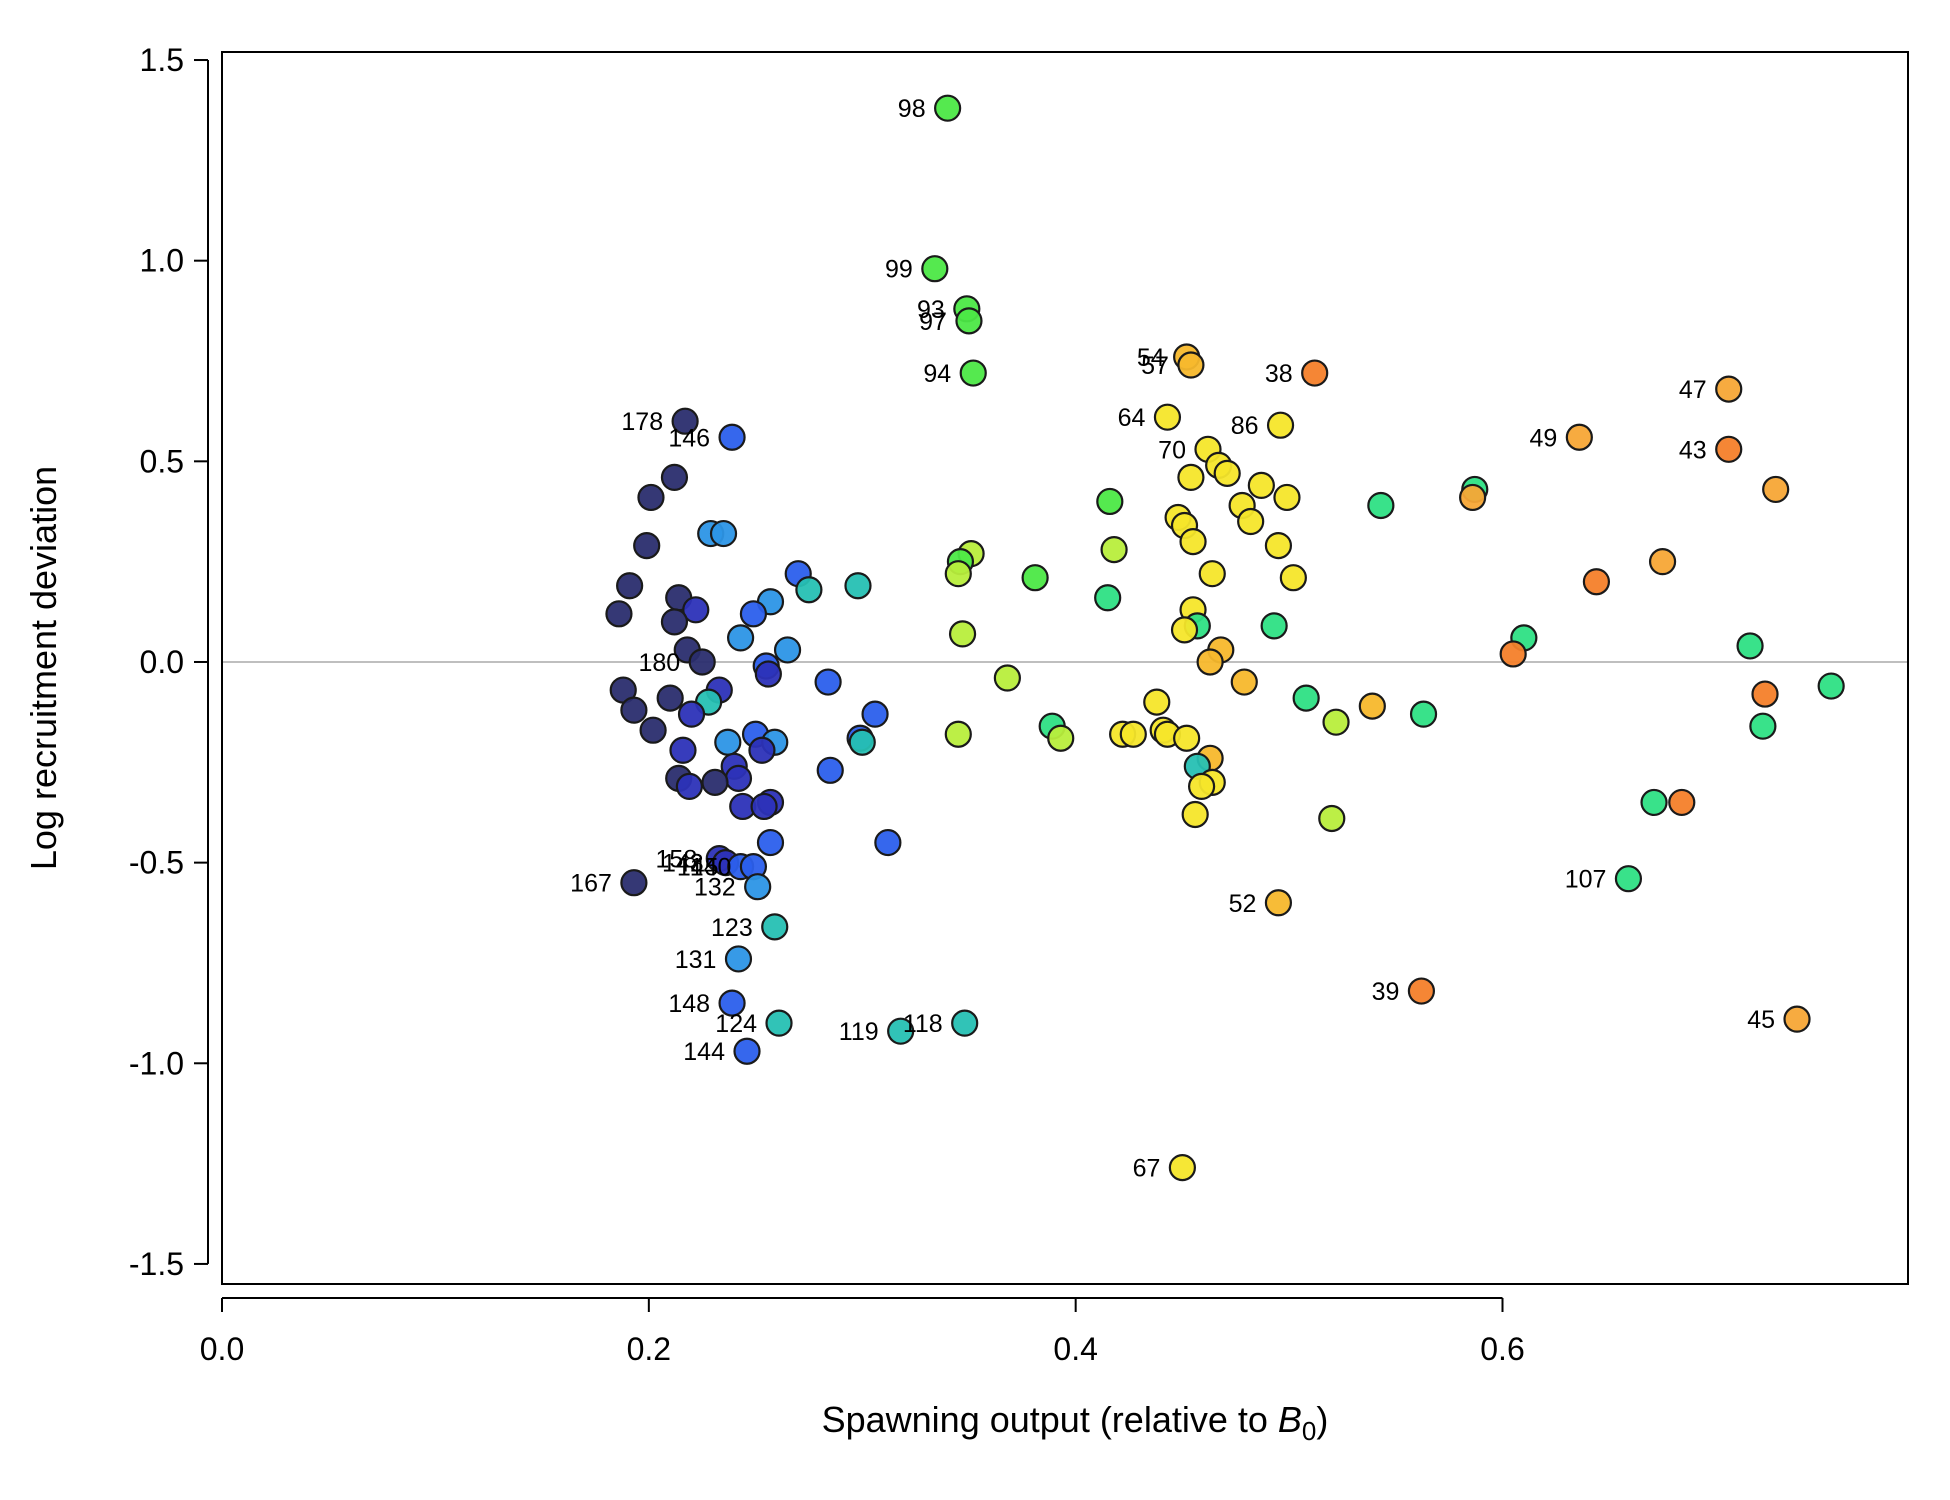 Image resolution: width=1950 pixels, height=1500 pixels. What do you see at coordinates (222, 1349) in the screenshot?
I see `x-tick-label: 0.0` at bounding box center [222, 1349].